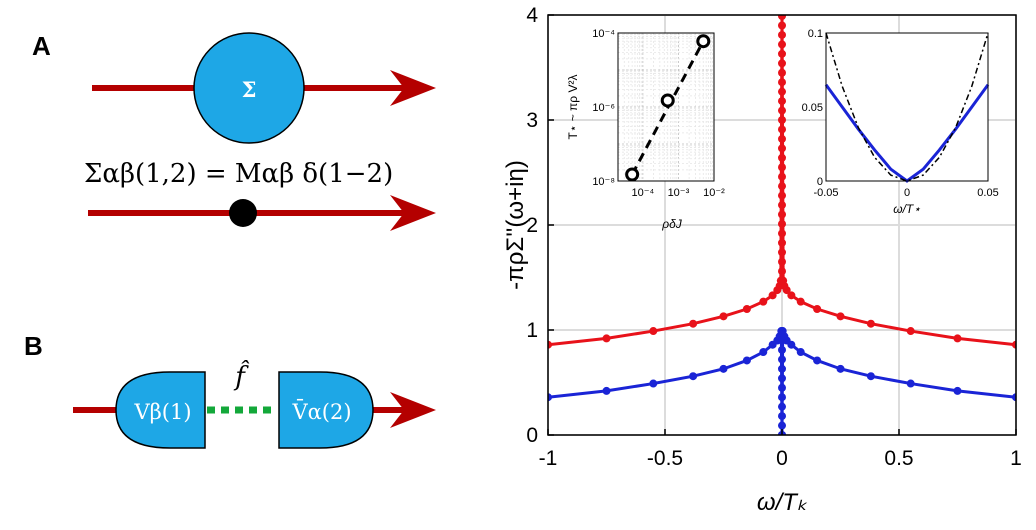 The width and height of the screenshot is (1036, 530). I want to click on inset2-x-tick-label: -0.05, so click(825, 193).